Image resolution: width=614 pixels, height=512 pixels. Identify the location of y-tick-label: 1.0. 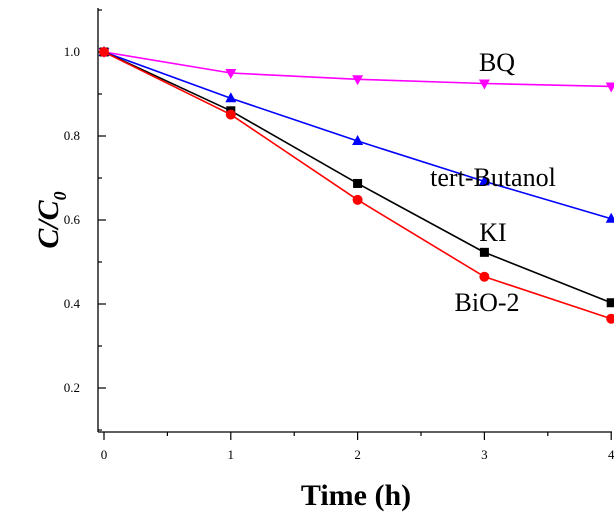
(72, 51).